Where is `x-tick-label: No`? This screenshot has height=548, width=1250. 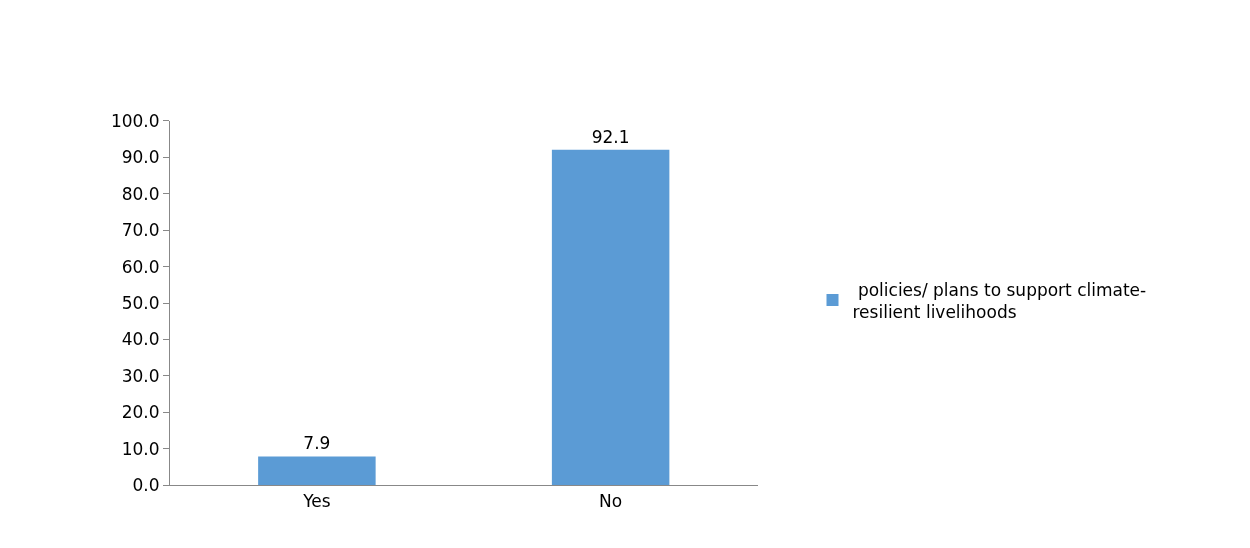 x-tick-label: No is located at coordinates (611, 500).